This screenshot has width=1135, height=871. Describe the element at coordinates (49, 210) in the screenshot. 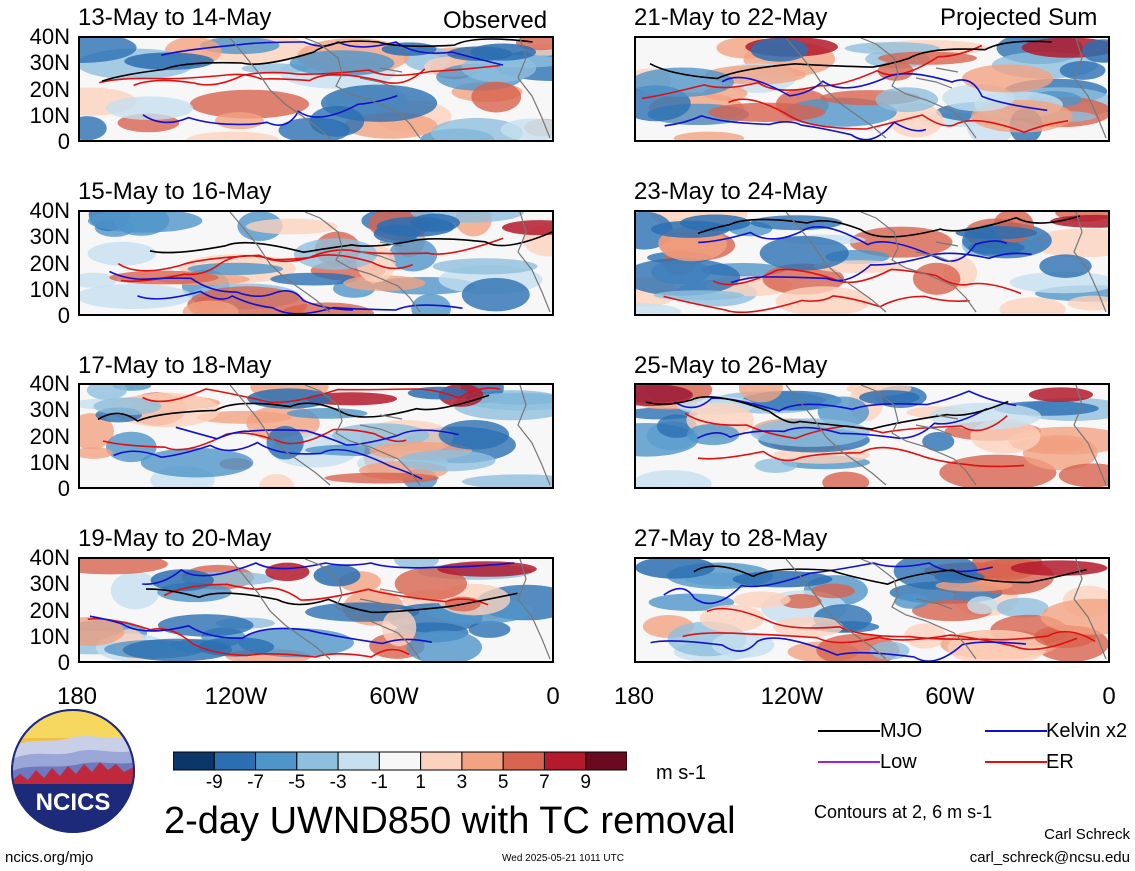

I see `lat-label-row2-0: 40N` at that location.